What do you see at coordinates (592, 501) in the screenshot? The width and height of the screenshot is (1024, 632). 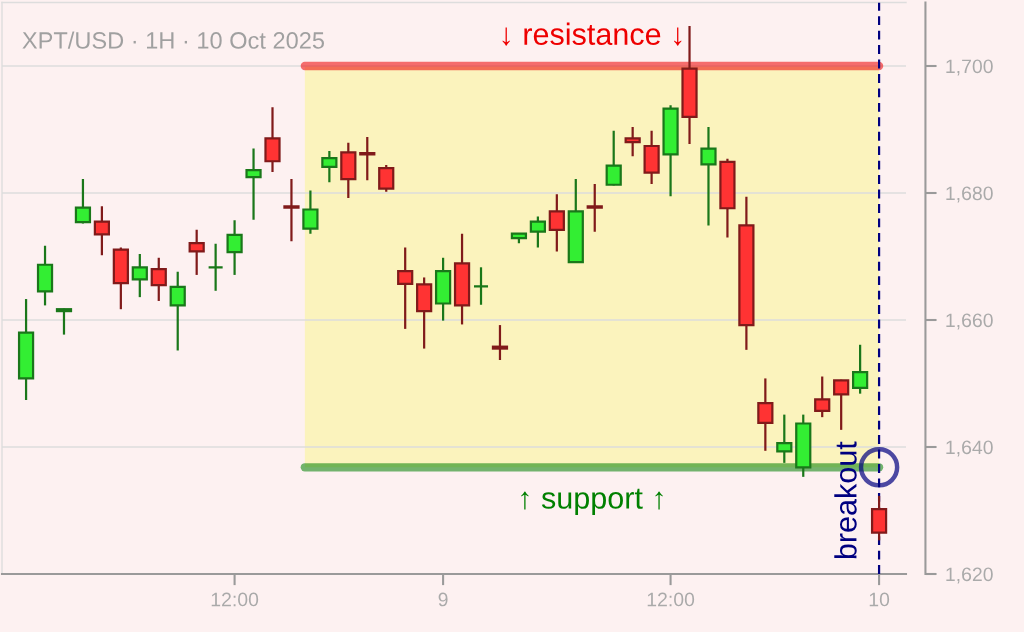 I see `ref-line-label: ↑ support ↑` at bounding box center [592, 501].